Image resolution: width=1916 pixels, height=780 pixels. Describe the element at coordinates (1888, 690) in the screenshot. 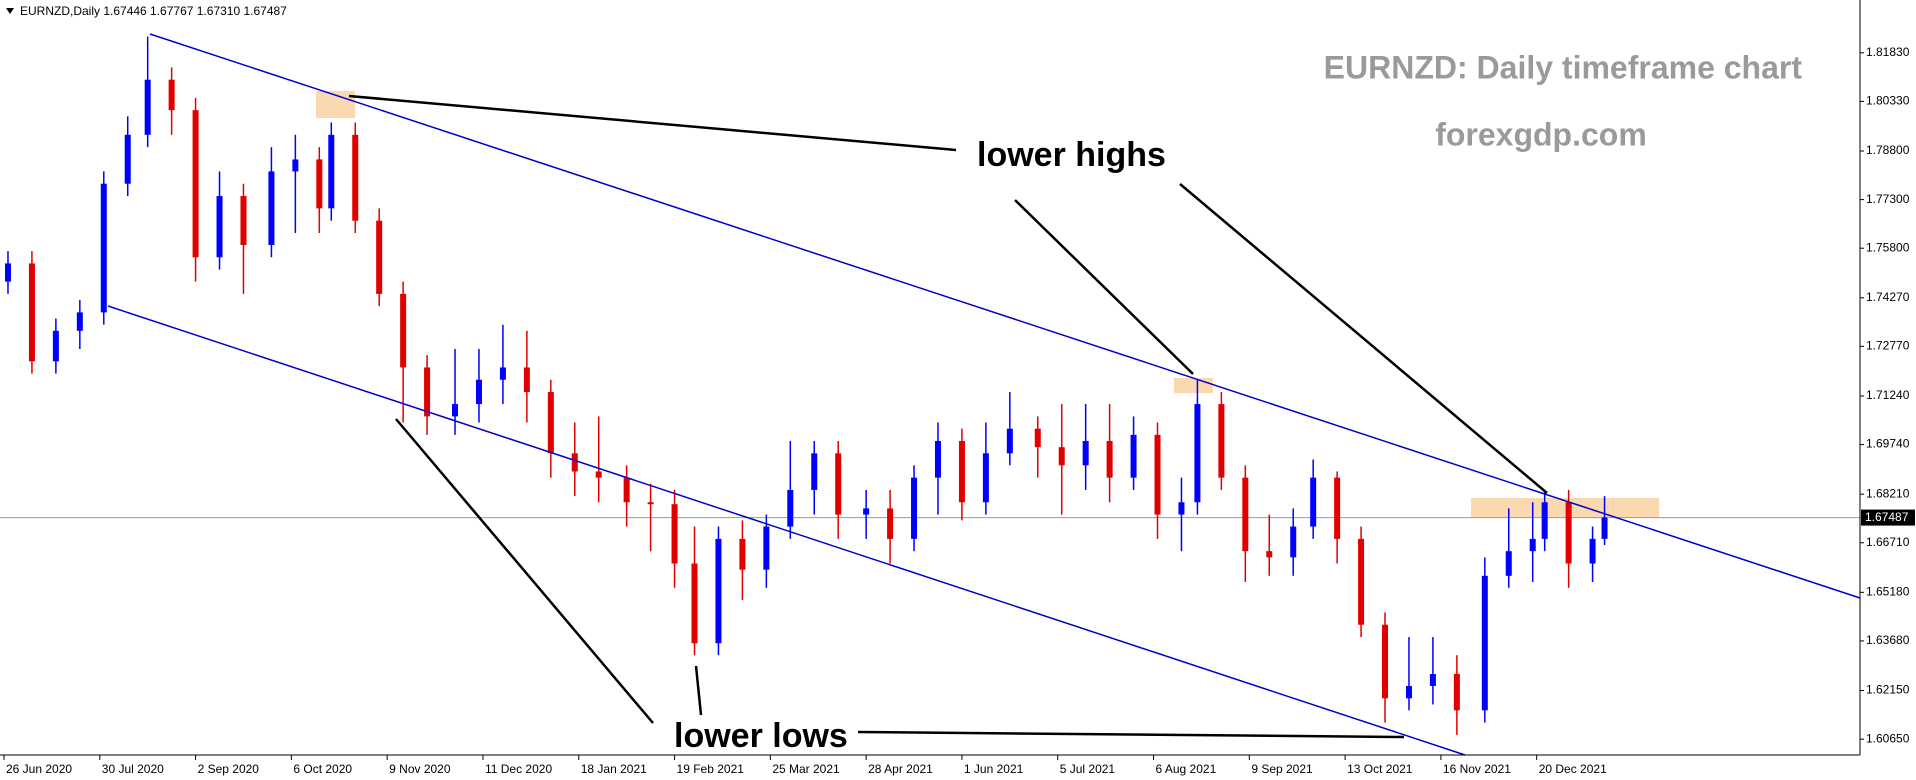

I see `y-tick-label: 1.62150` at that location.